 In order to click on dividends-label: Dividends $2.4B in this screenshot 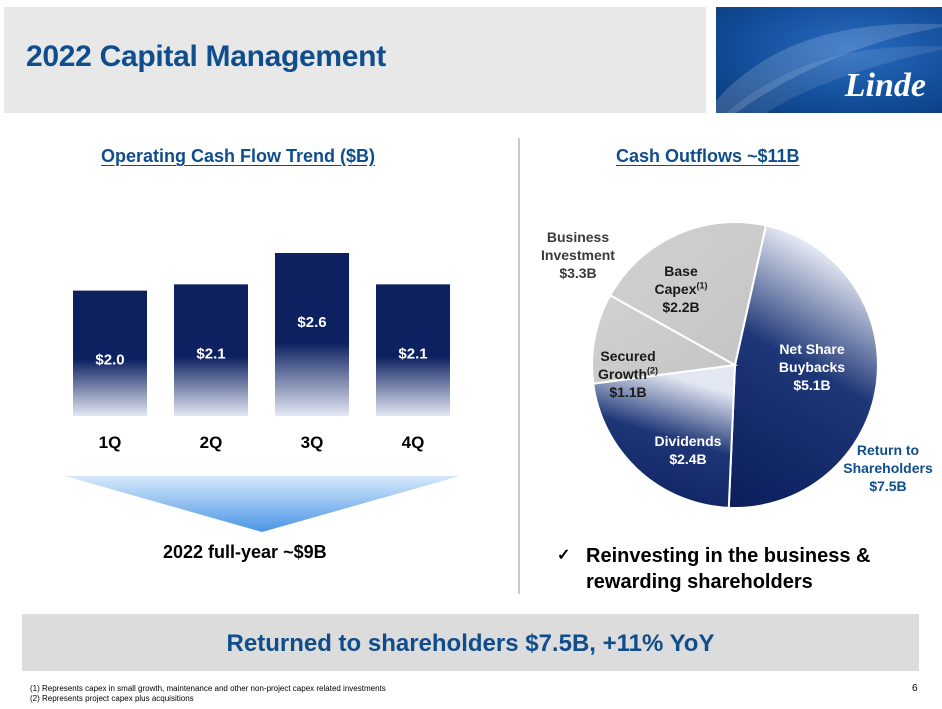, I will do `click(688, 450)`.